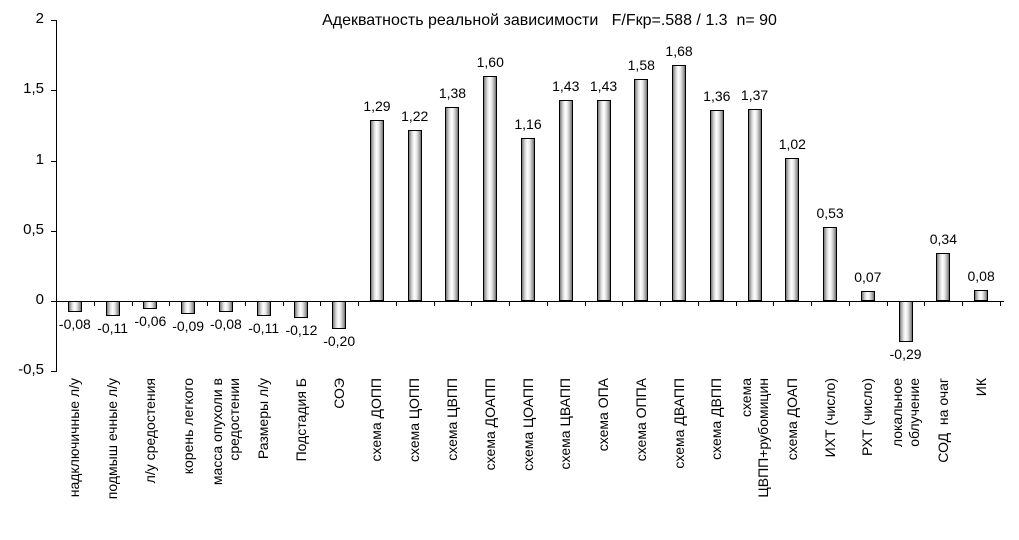 The height and width of the screenshot is (540, 1019). Describe the element at coordinates (150, 321) in the screenshot. I see `data-label: -0,06` at that location.